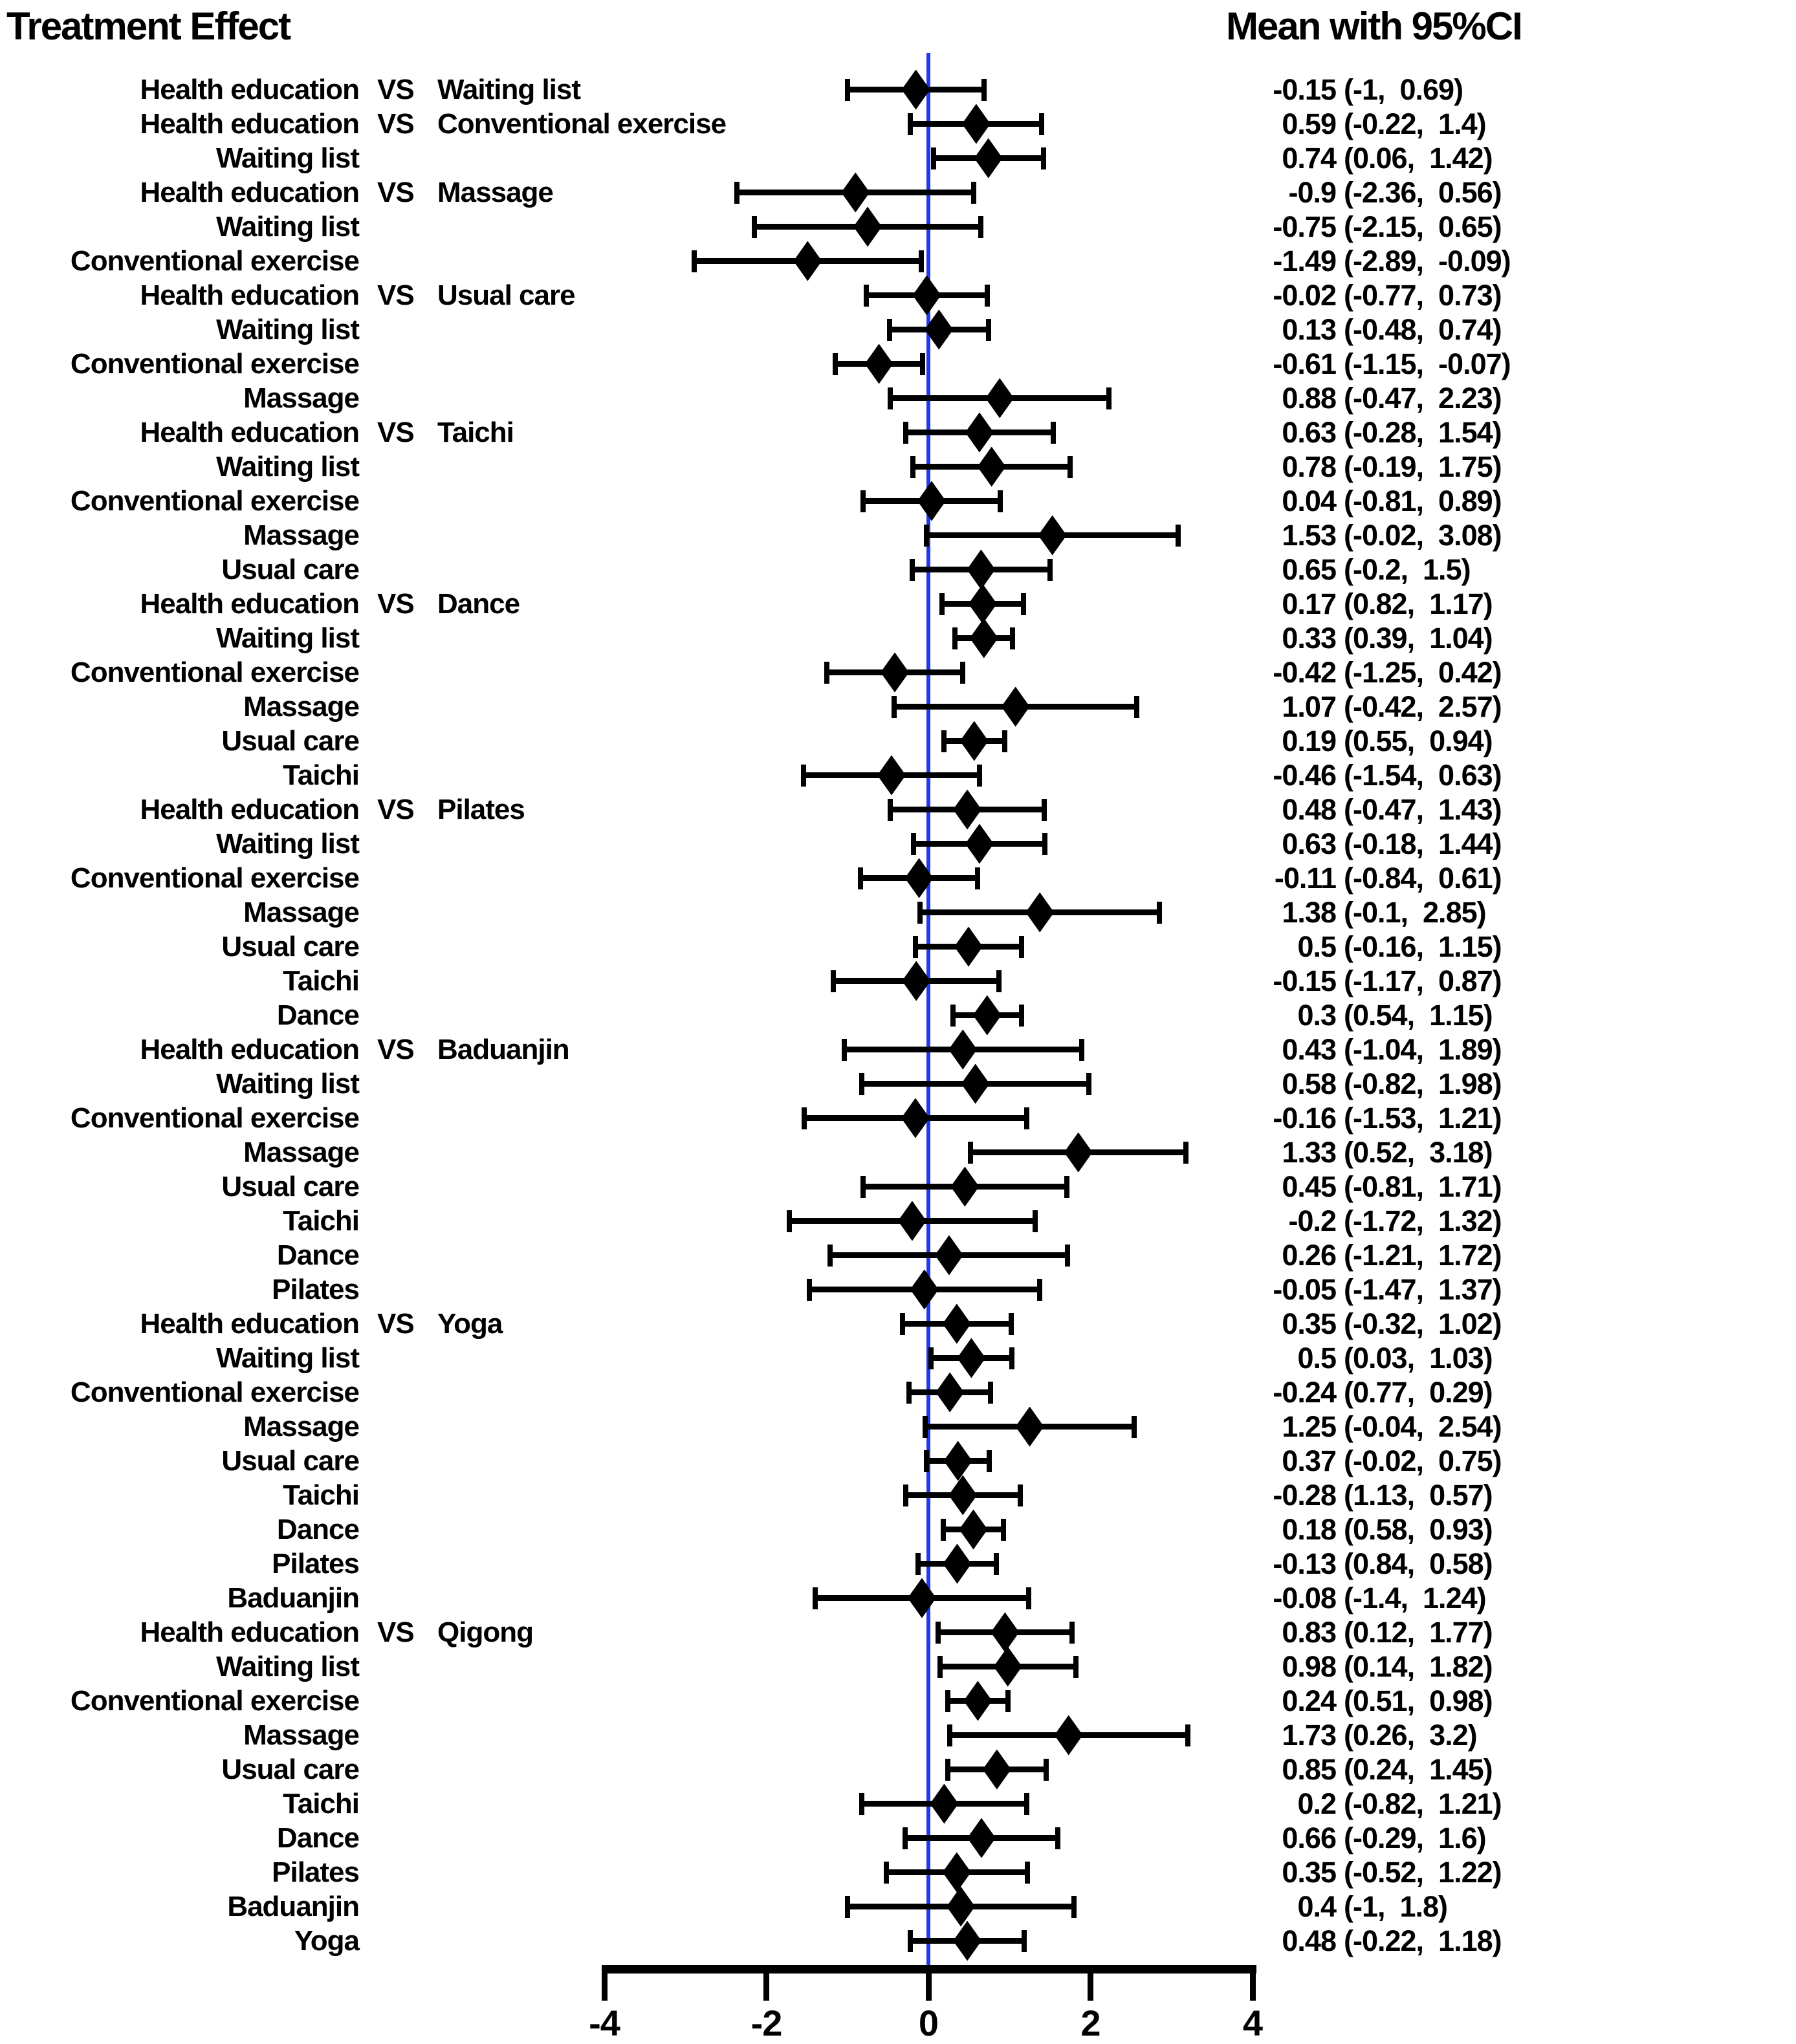 Image resolution: width=1796 pixels, height=2044 pixels. What do you see at coordinates (1305, 1118) in the screenshot?
I see `mean-value: -0.16` at bounding box center [1305, 1118].